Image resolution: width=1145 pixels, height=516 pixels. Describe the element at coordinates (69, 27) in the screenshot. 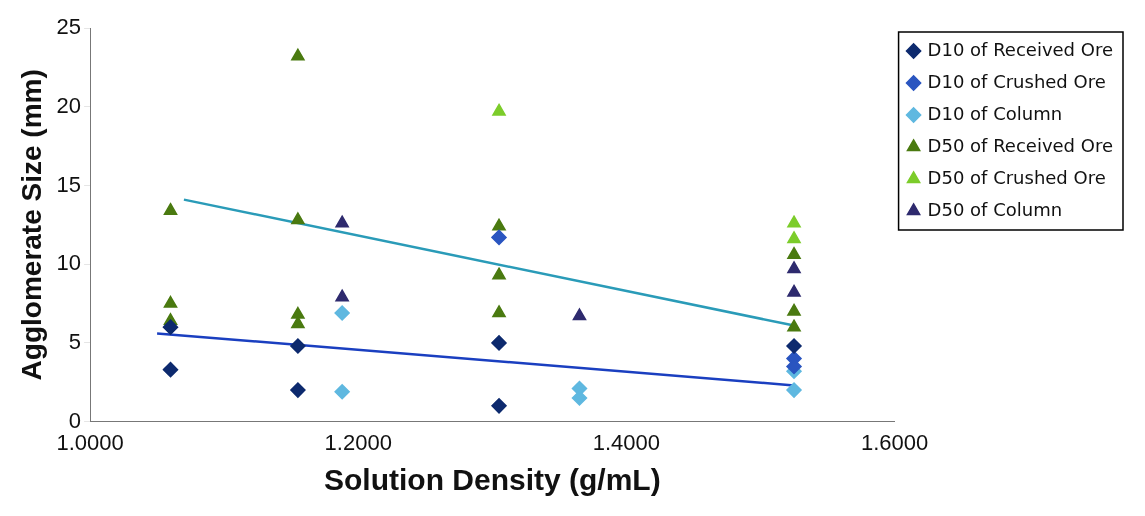

I see `y-tick-label: 25` at that location.